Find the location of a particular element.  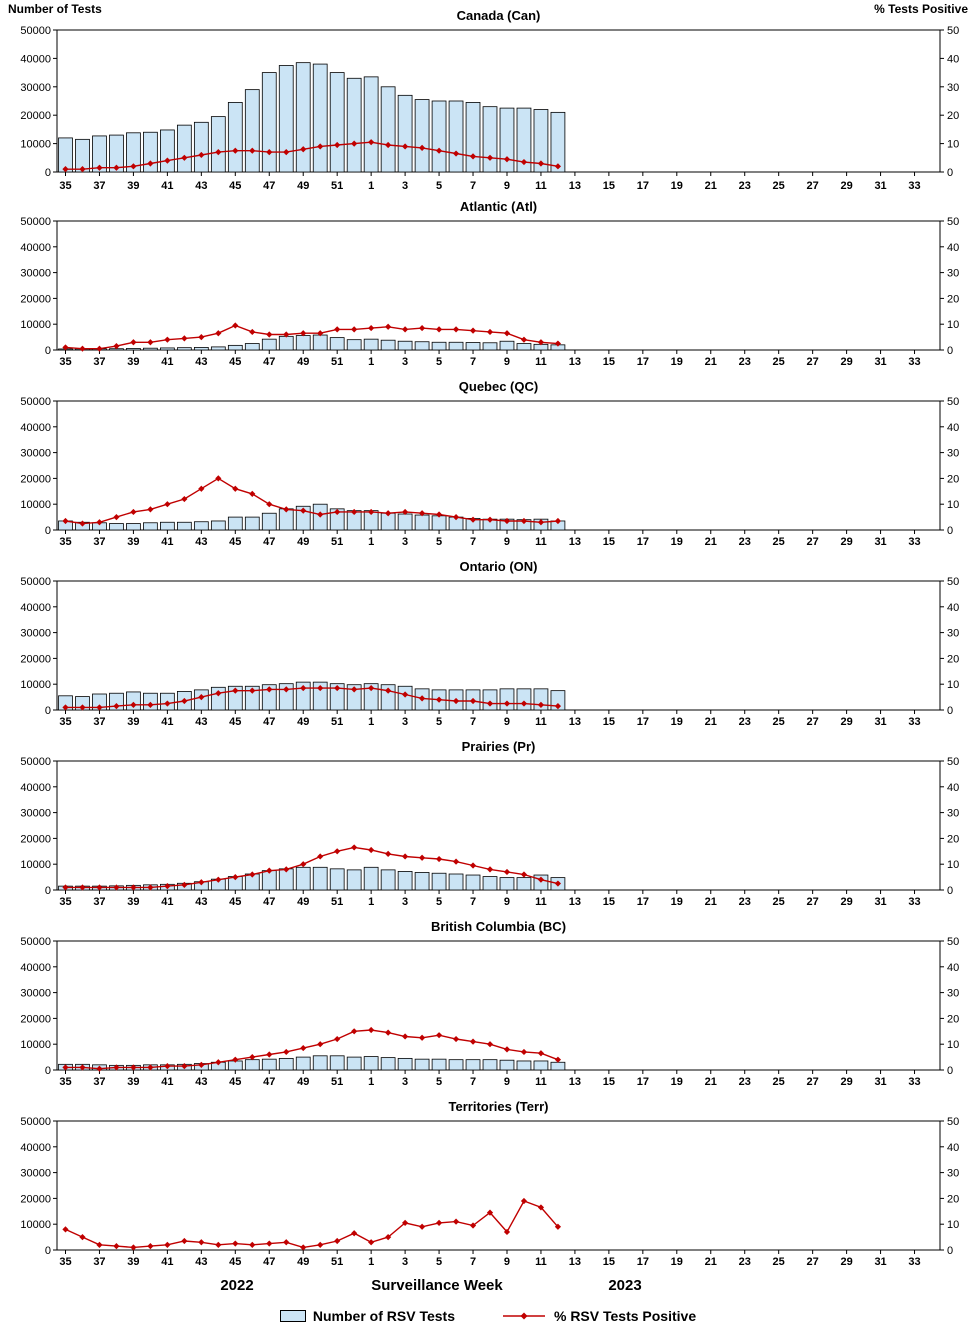

left-axis-title: Number of Tests is located at coordinates (55, 9).